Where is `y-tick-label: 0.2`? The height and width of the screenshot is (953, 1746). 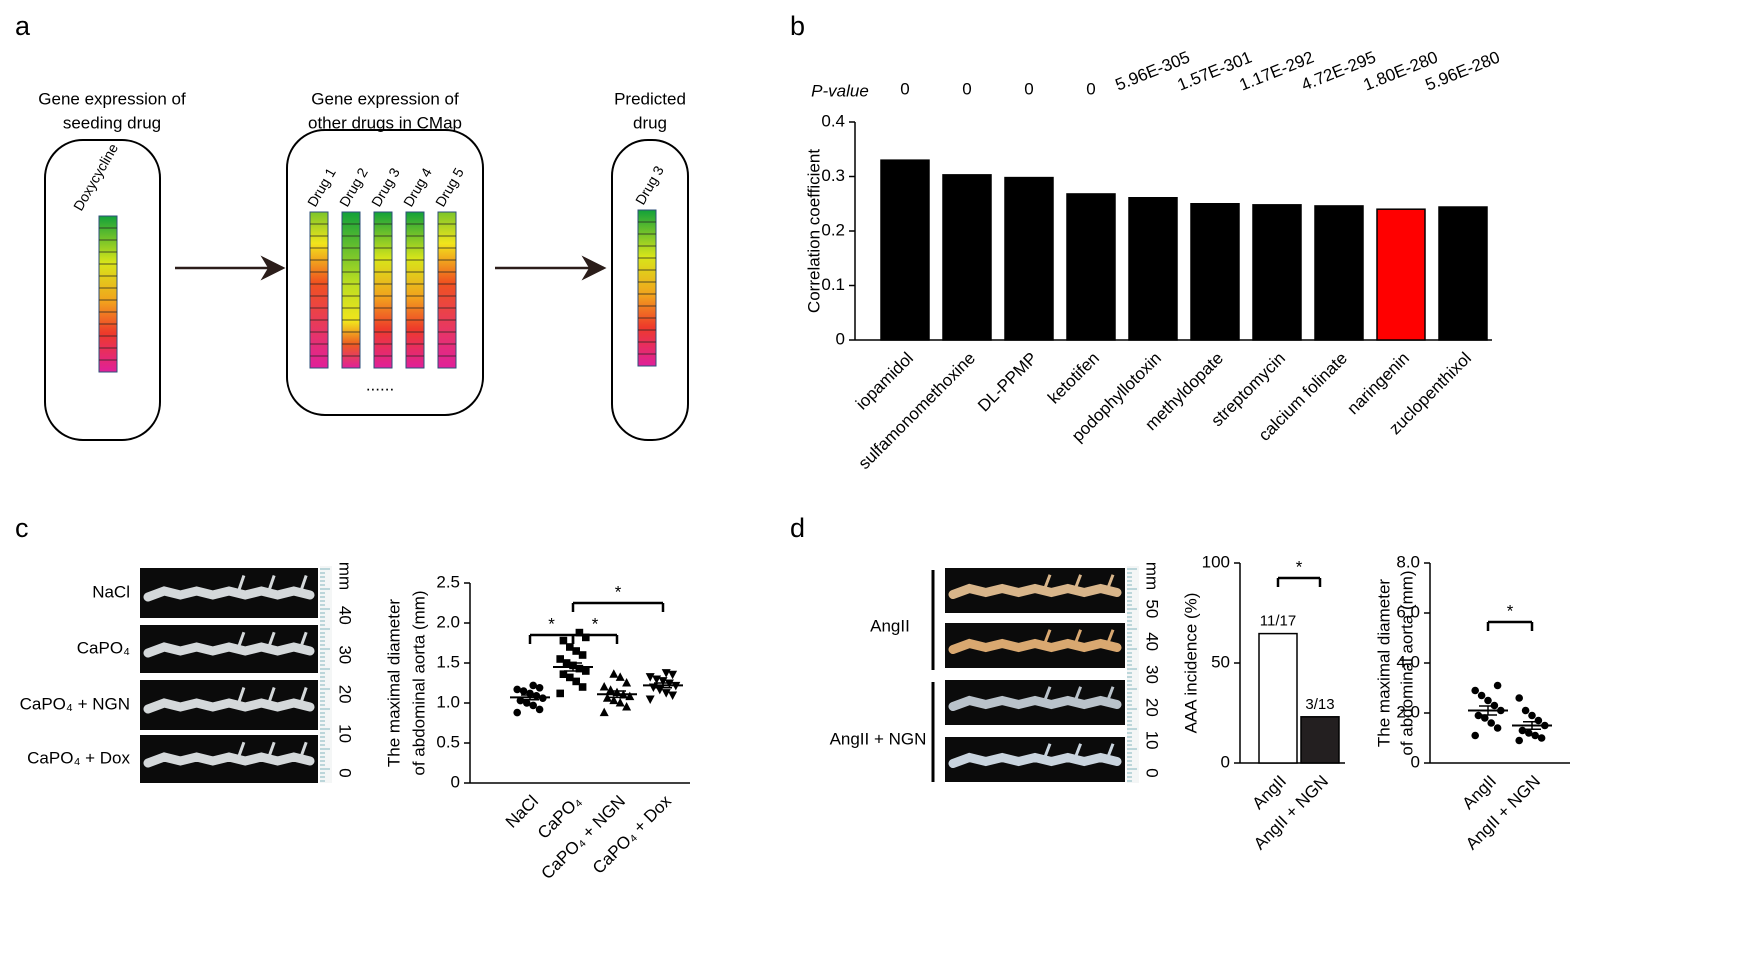
y-tick-label: 0.2 is located at coordinates (833, 229).